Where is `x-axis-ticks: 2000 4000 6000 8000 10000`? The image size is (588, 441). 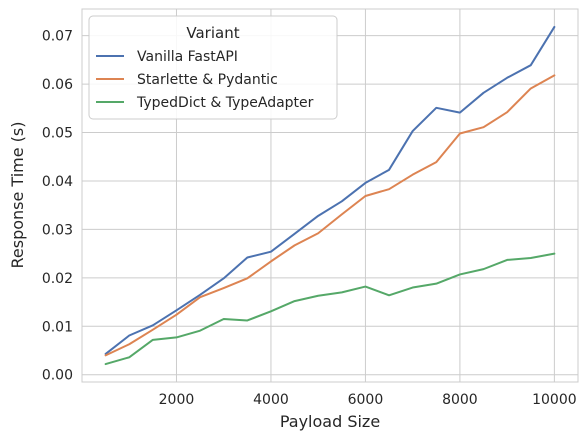 x-axis-ticks: 2000 4000 6000 8000 10000 is located at coordinates (368, 400).